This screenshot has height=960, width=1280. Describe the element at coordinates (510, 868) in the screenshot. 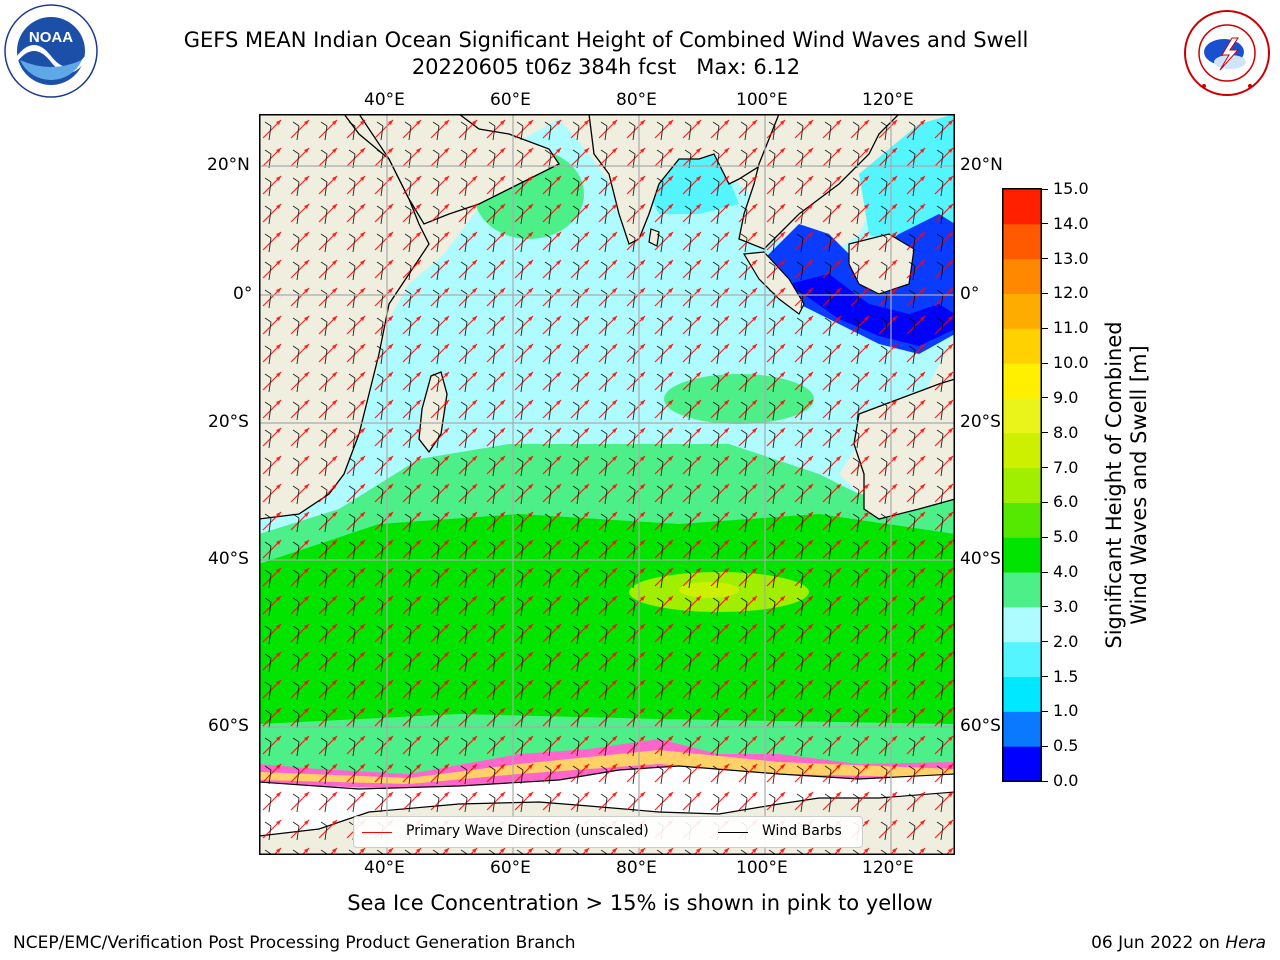

I see `lon-label-bottom: 60°E` at that location.